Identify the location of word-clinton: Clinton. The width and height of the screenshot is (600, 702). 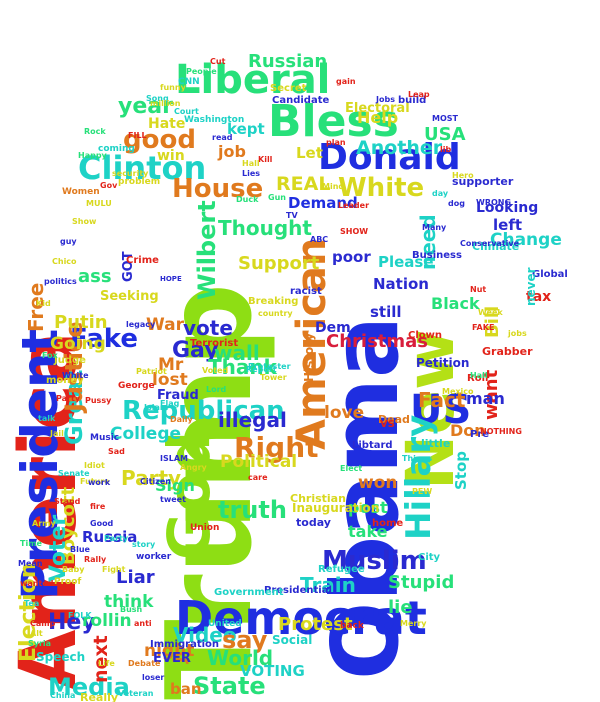
(142, 168).